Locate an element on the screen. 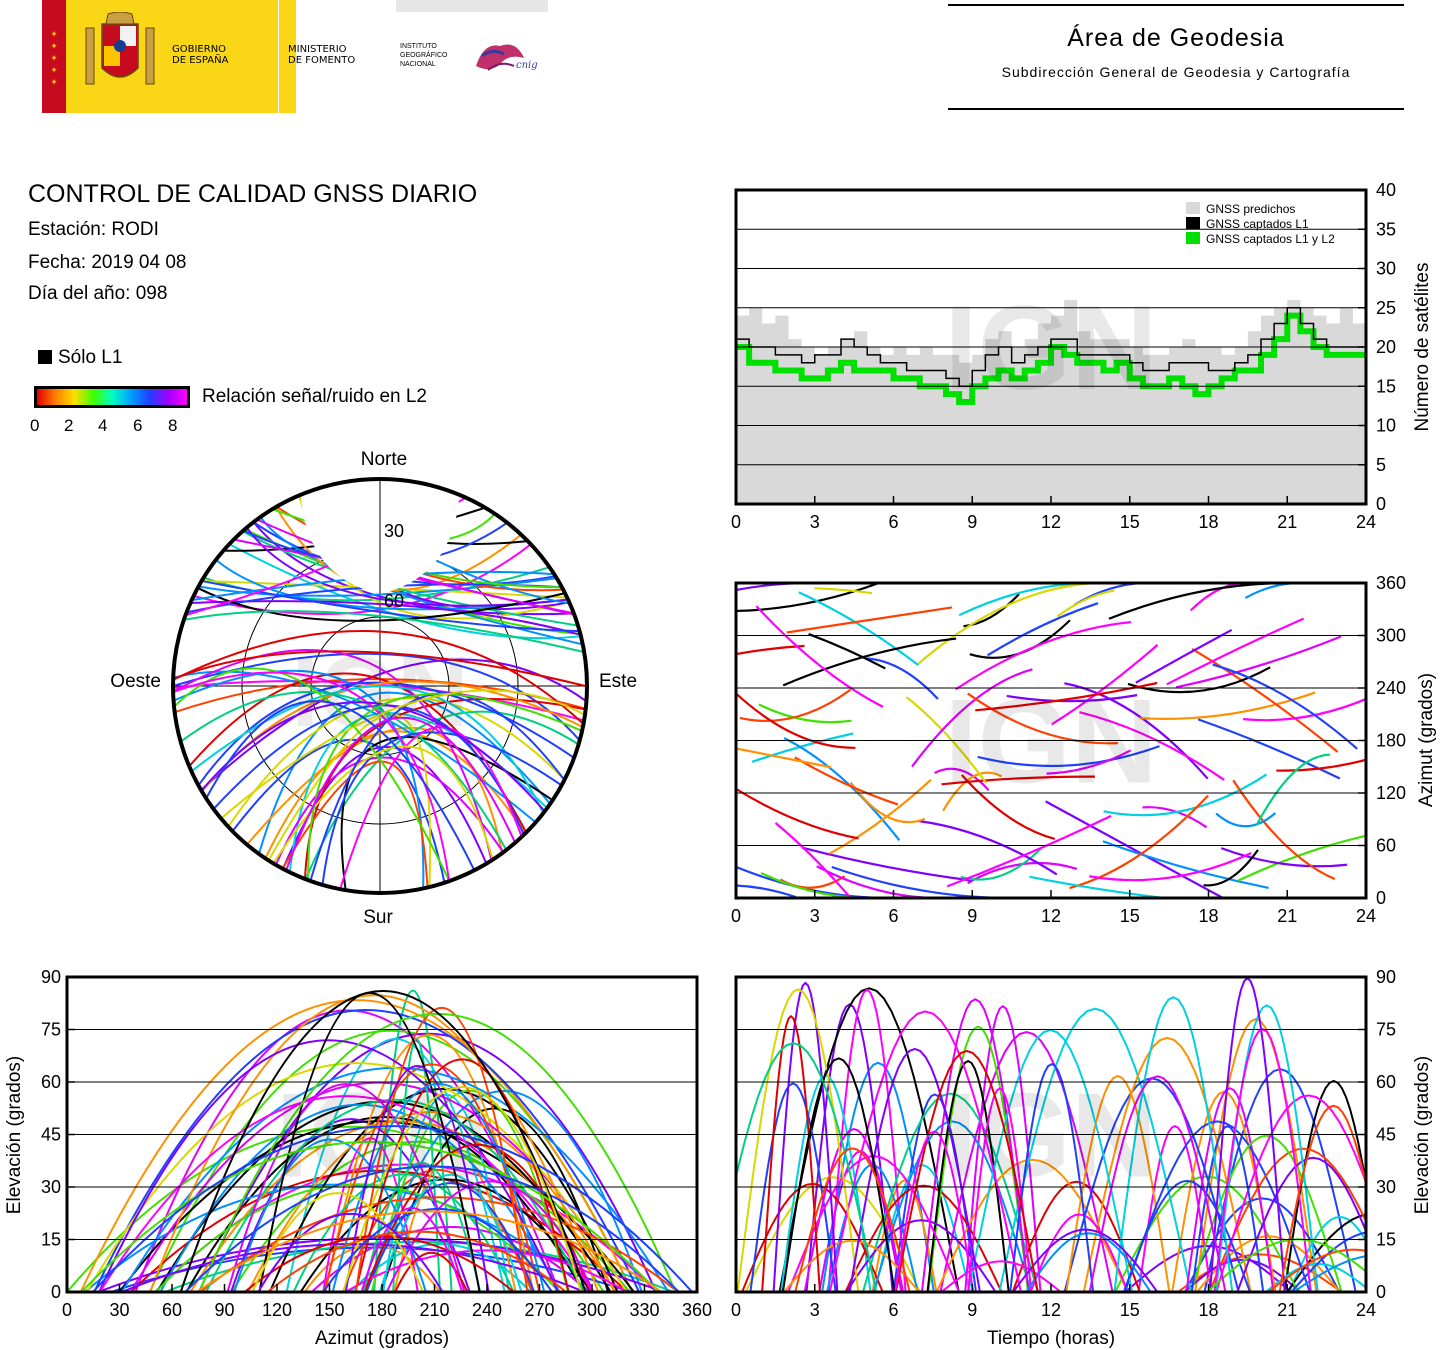  direction-south: Sur is located at coordinates (378, 917).